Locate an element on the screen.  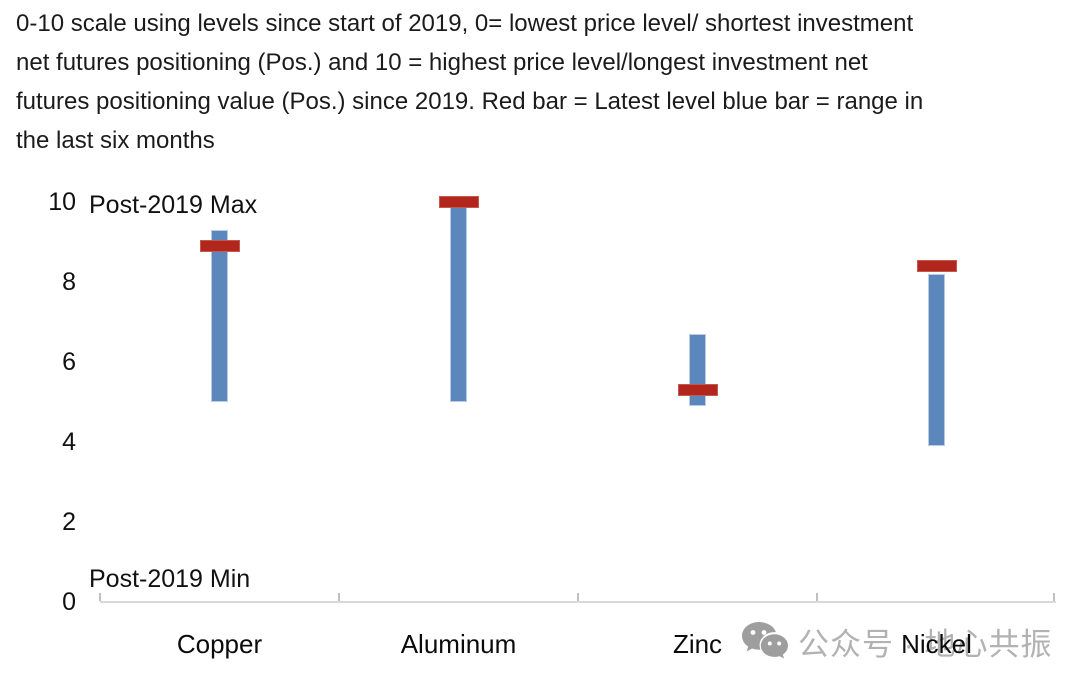
annotation-post-2019-max: Post-2019 Max is located at coordinates (173, 205).